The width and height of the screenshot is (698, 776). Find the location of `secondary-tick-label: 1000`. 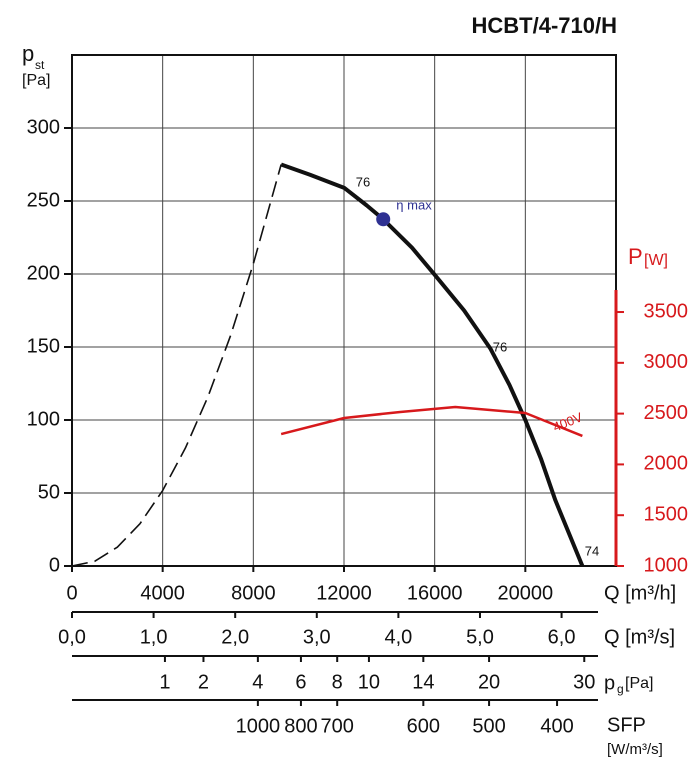

secondary-tick-label: 1000 is located at coordinates (258, 726).